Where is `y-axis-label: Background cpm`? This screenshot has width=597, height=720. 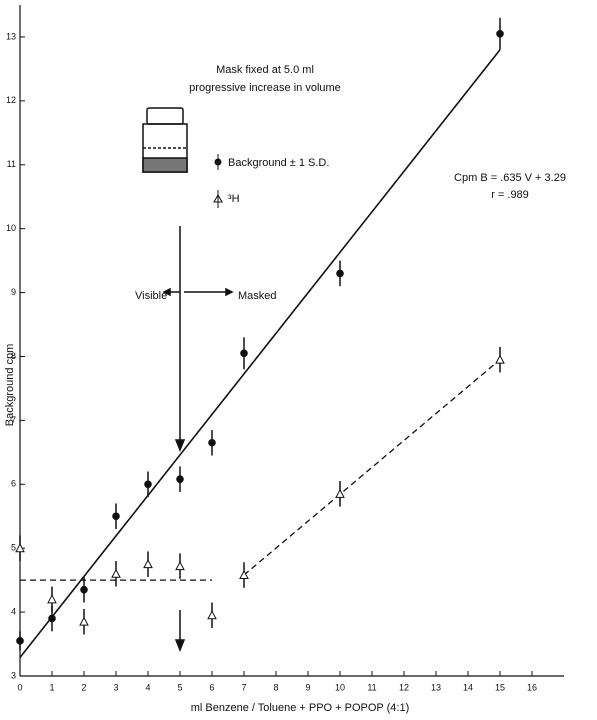
y-axis-label: Background cpm is located at coordinates (10, 385).